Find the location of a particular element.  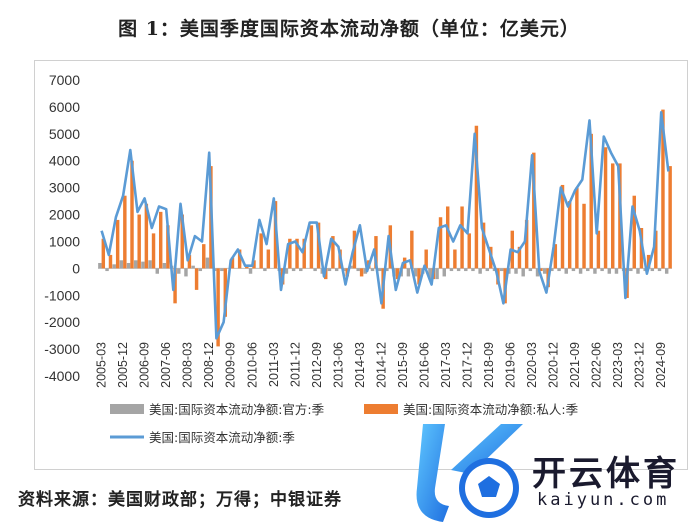

x-tick-label: 2020-03 is located at coordinates (532, 365).